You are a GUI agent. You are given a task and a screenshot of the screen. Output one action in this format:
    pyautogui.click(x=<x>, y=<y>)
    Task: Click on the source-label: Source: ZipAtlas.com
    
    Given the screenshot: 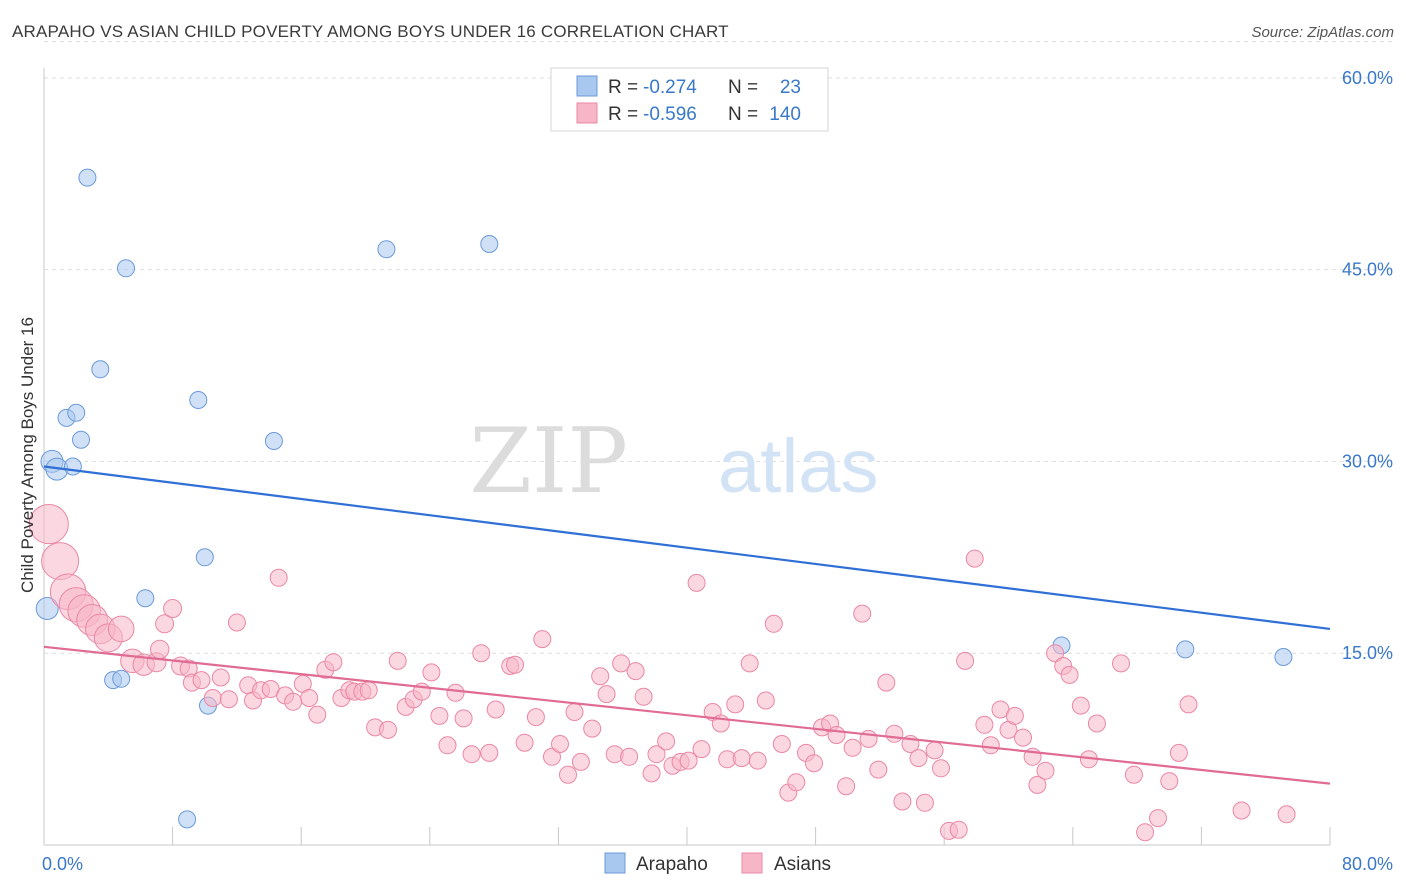 What is the action you would take?
    pyautogui.click(x=1322, y=32)
    